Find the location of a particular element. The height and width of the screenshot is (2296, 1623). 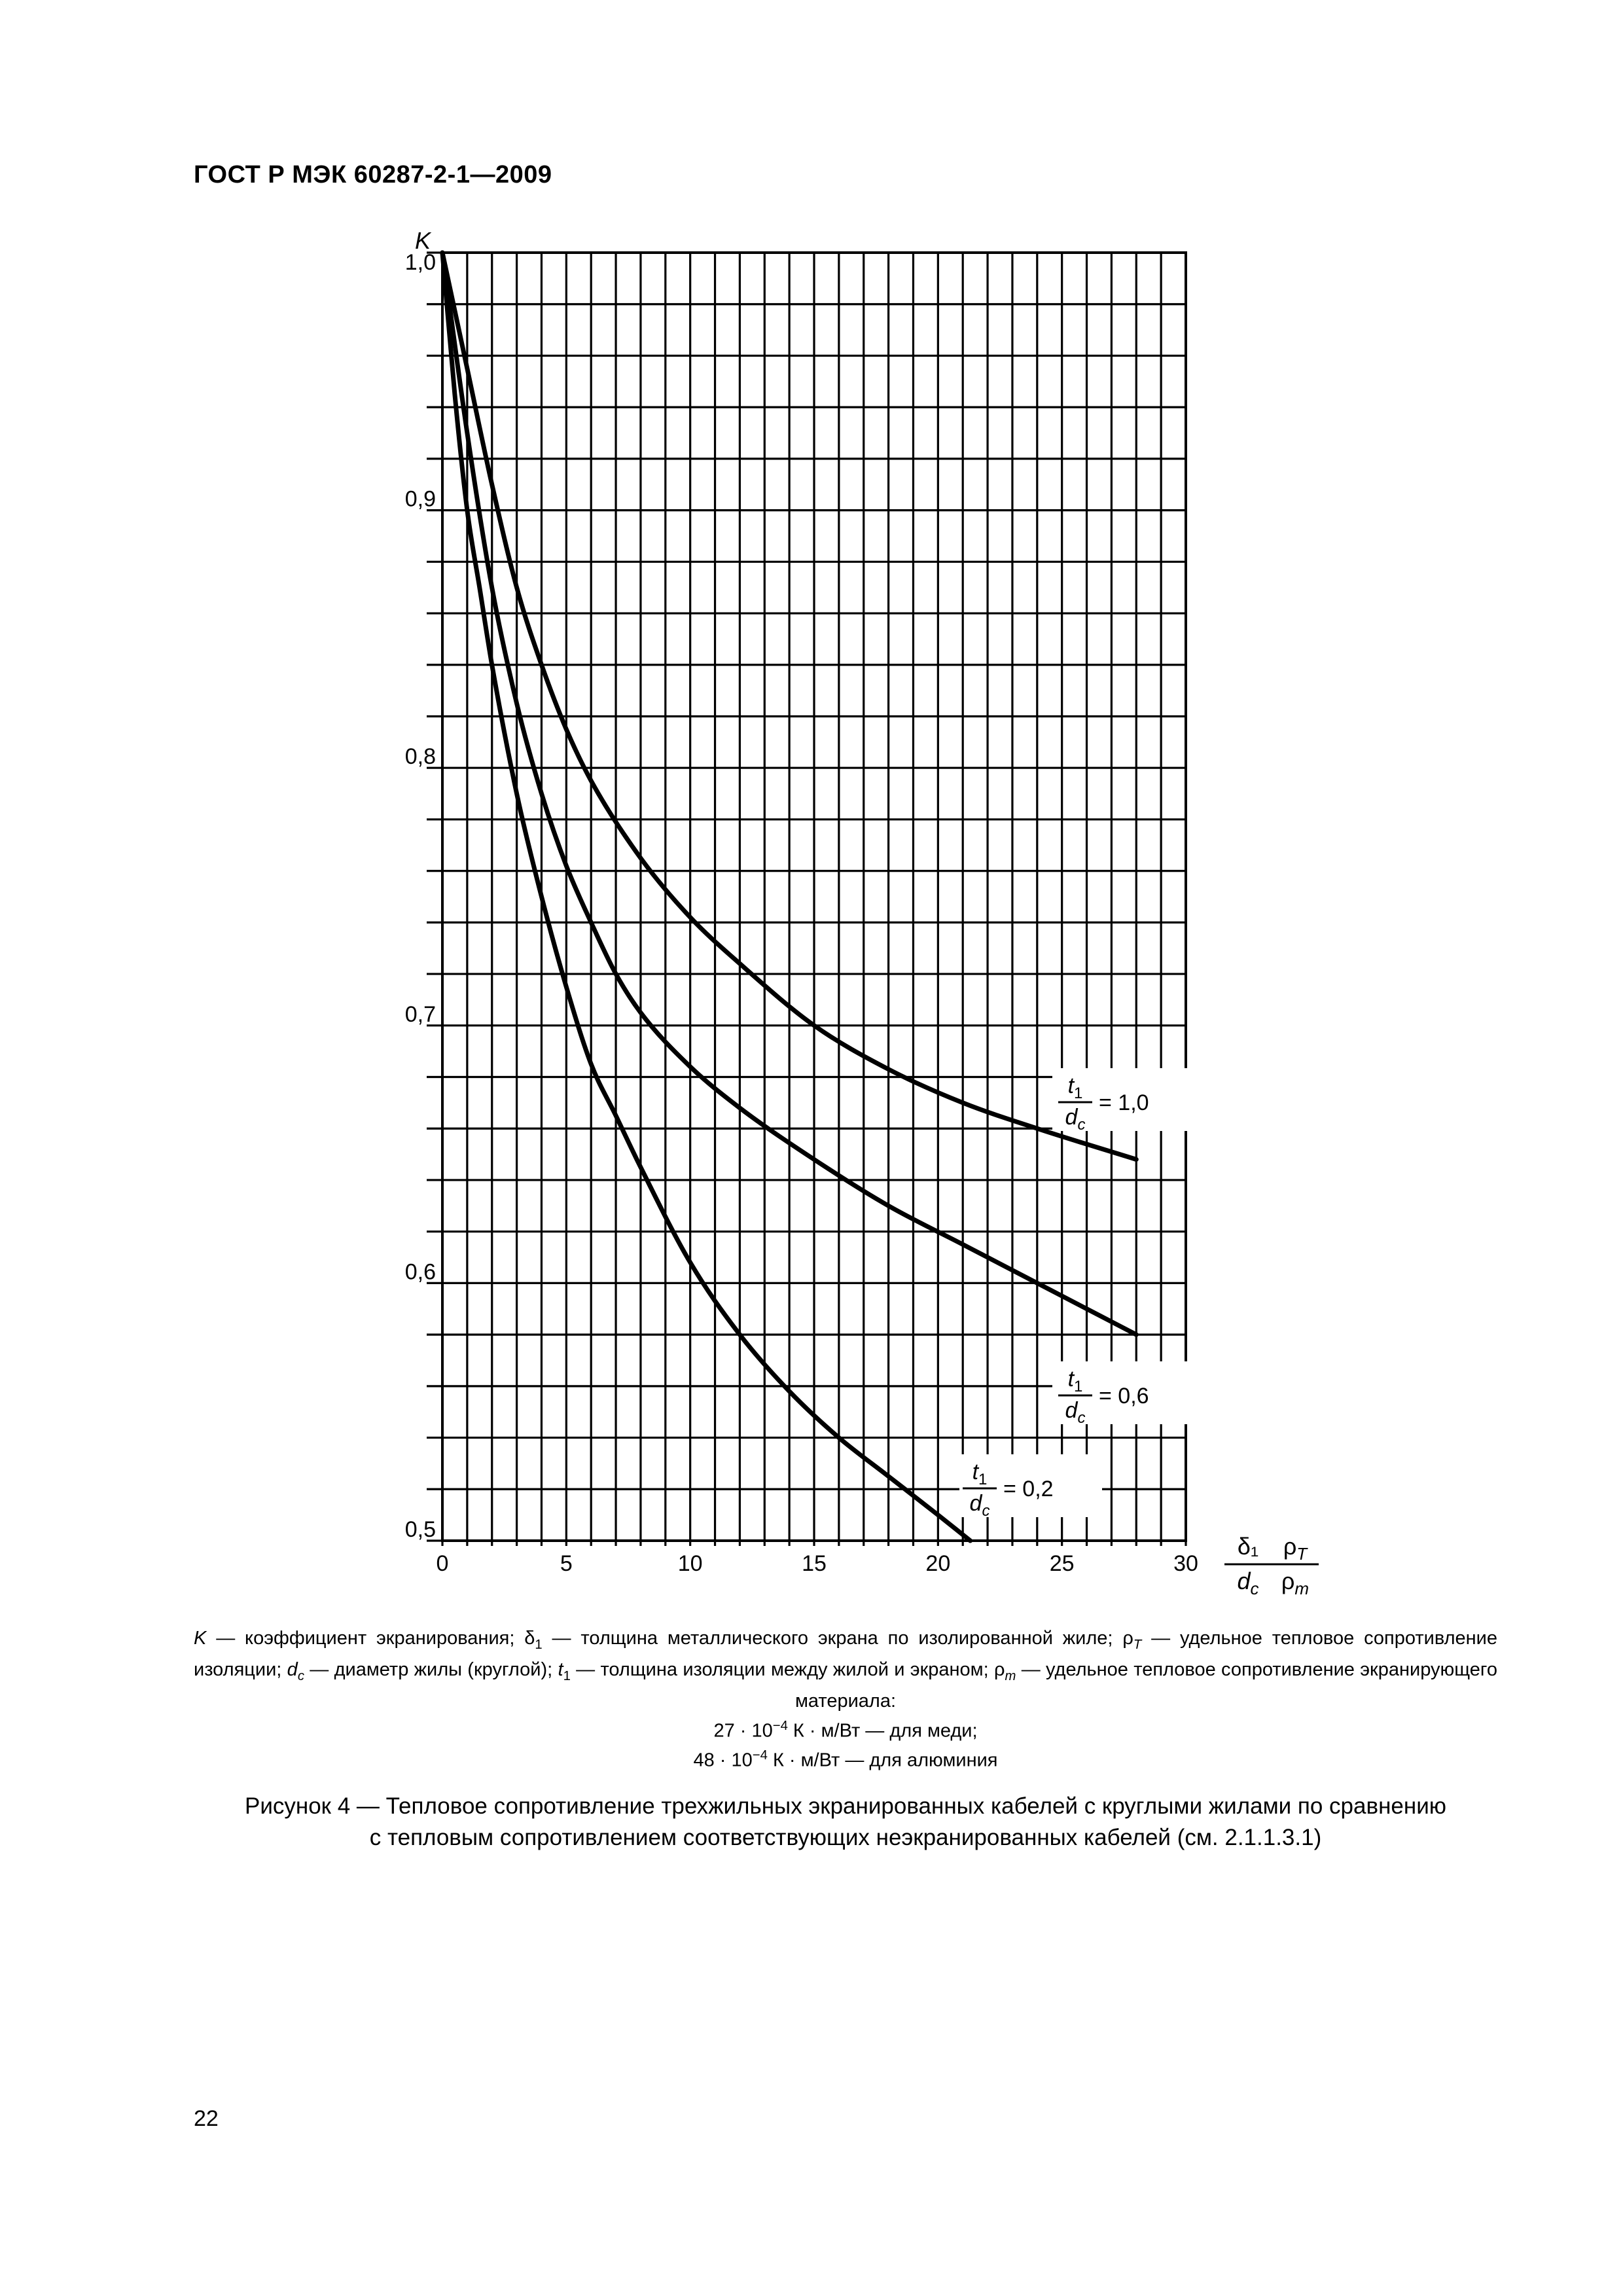

x-tick-label: 10 is located at coordinates (691, 1563).